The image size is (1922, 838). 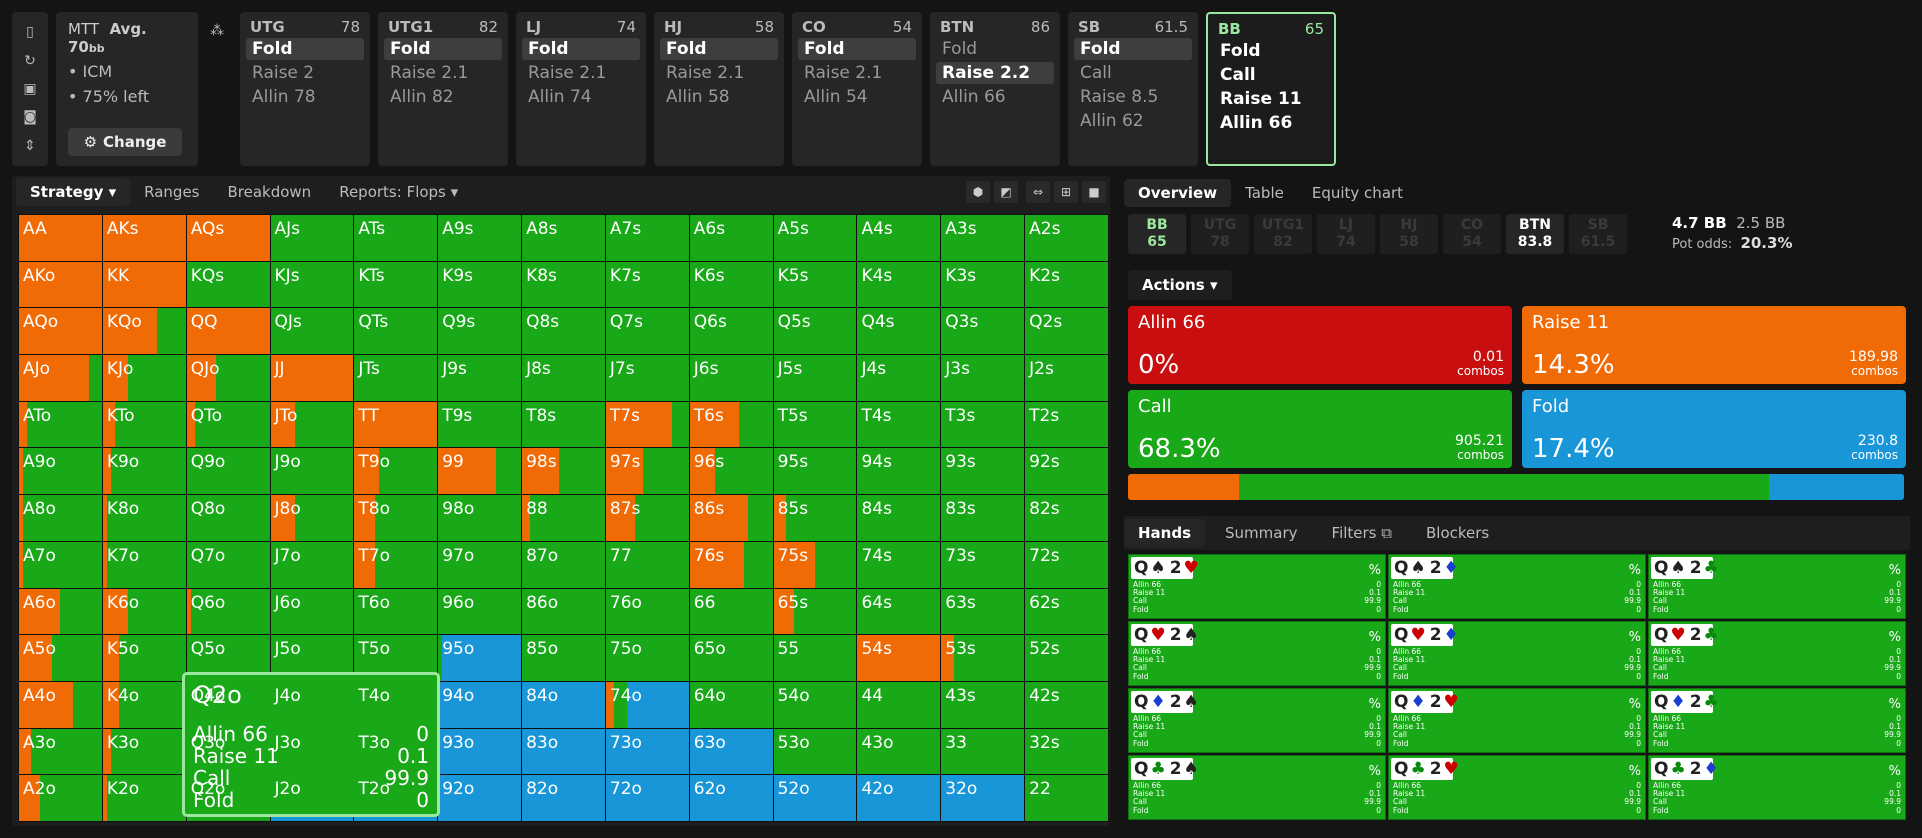 I want to click on hand-cell: 73o, so click(x=647, y=751).